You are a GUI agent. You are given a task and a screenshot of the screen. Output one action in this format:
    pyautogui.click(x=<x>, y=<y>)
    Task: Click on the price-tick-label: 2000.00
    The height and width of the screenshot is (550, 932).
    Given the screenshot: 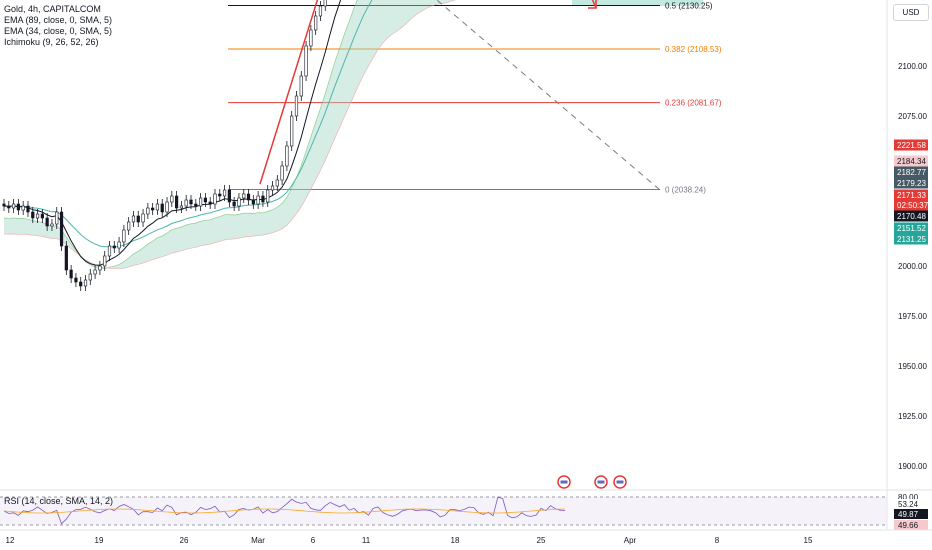 What is the action you would take?
    pyautogui.click(x=912, y=266)
    